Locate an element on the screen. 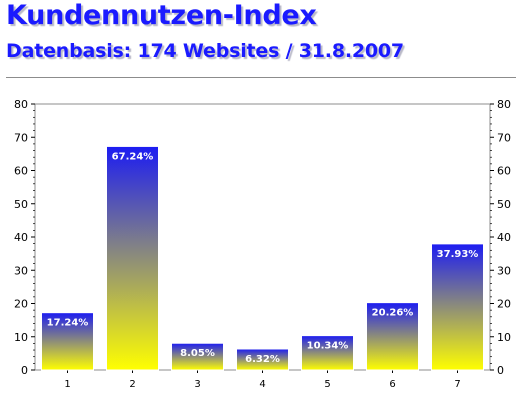 This screenshot has height=400, width=522. x-tick-label-4: 4 is located at coordinates (262, 384).